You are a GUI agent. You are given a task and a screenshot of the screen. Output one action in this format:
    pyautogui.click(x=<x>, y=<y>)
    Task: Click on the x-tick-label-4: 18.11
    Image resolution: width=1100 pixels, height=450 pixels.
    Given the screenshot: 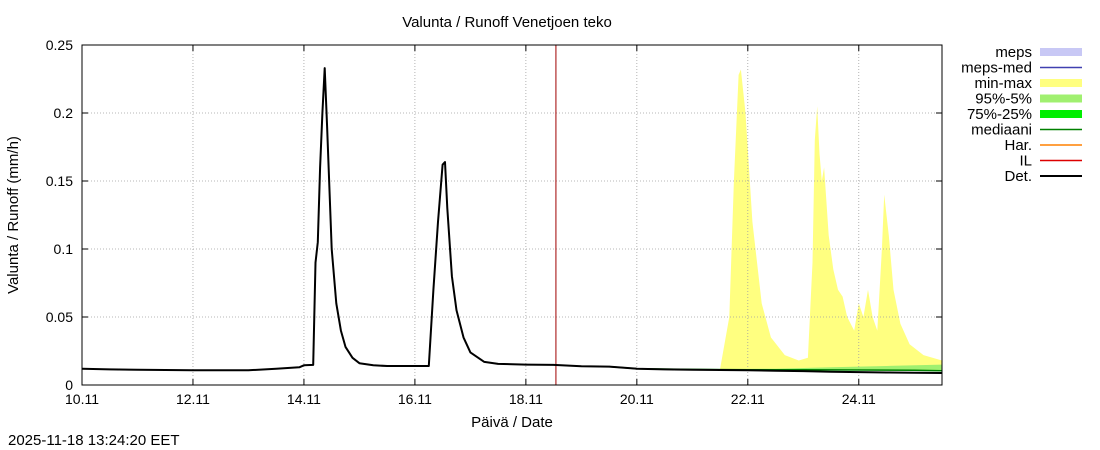 What is the action you would take?
    pyautogui.click(x=526, y=399)
    